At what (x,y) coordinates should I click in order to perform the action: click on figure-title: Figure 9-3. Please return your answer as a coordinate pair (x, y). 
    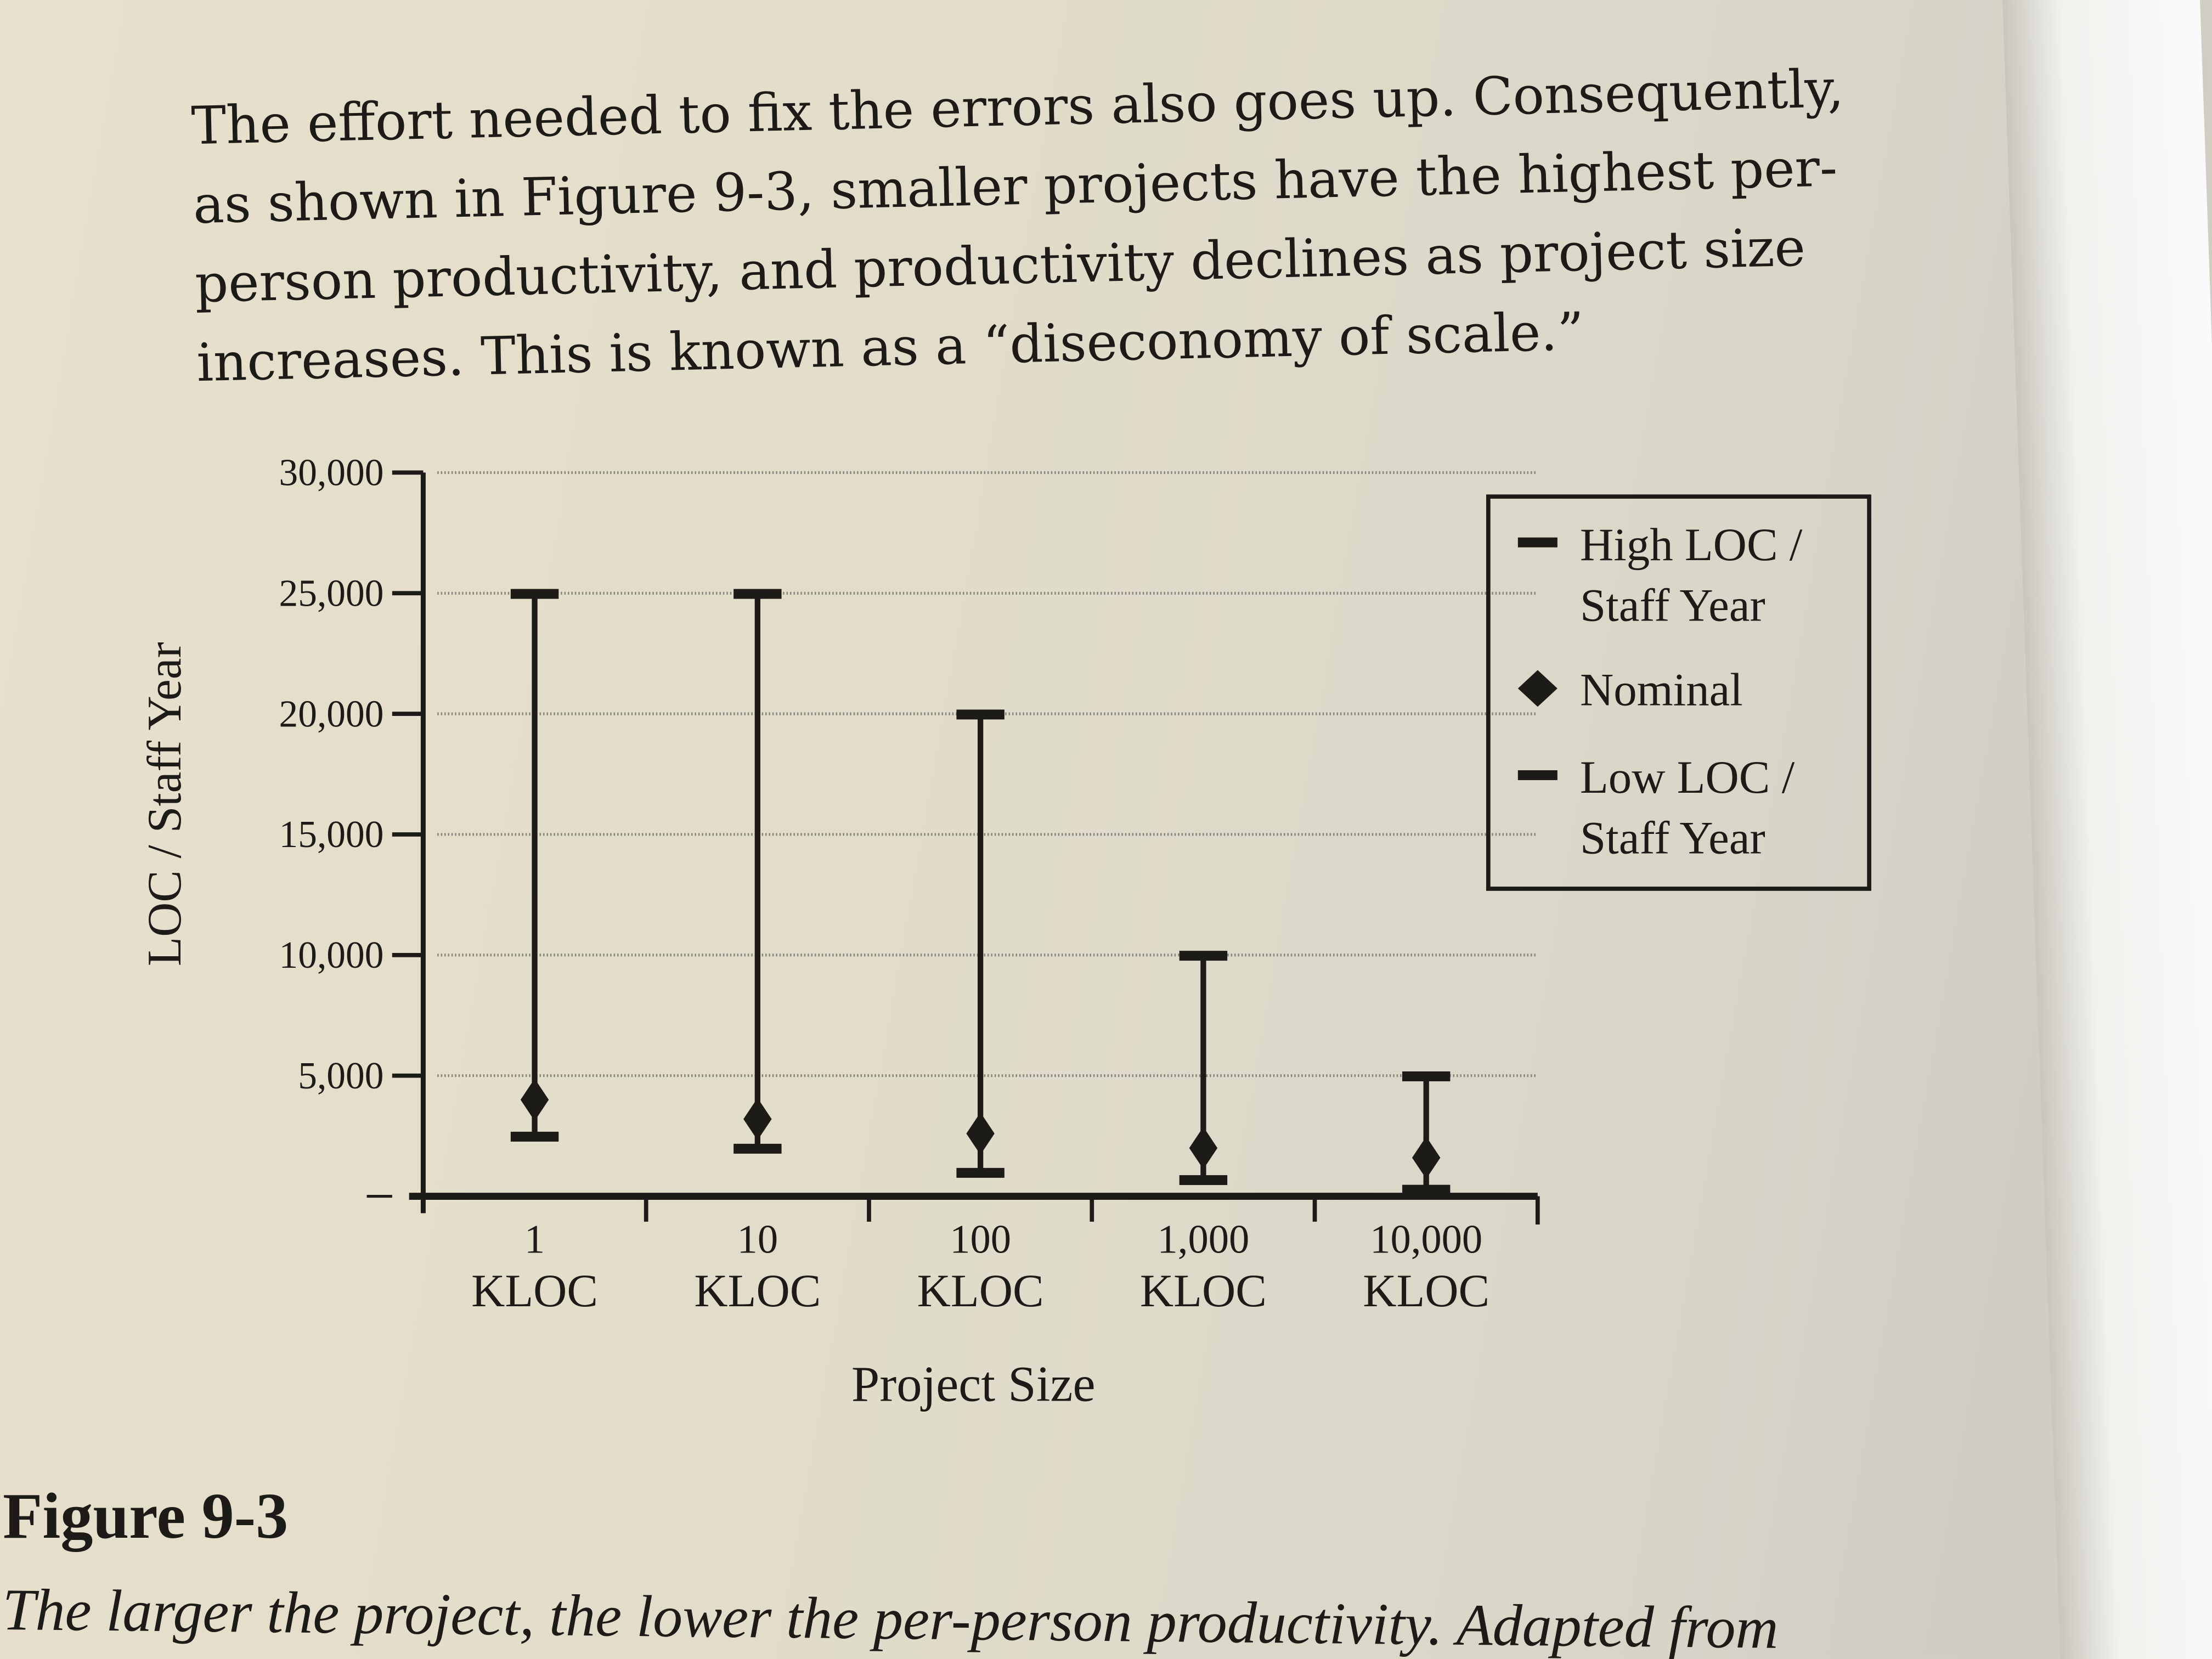
    Looking at the image, I should click on (146, 1516).